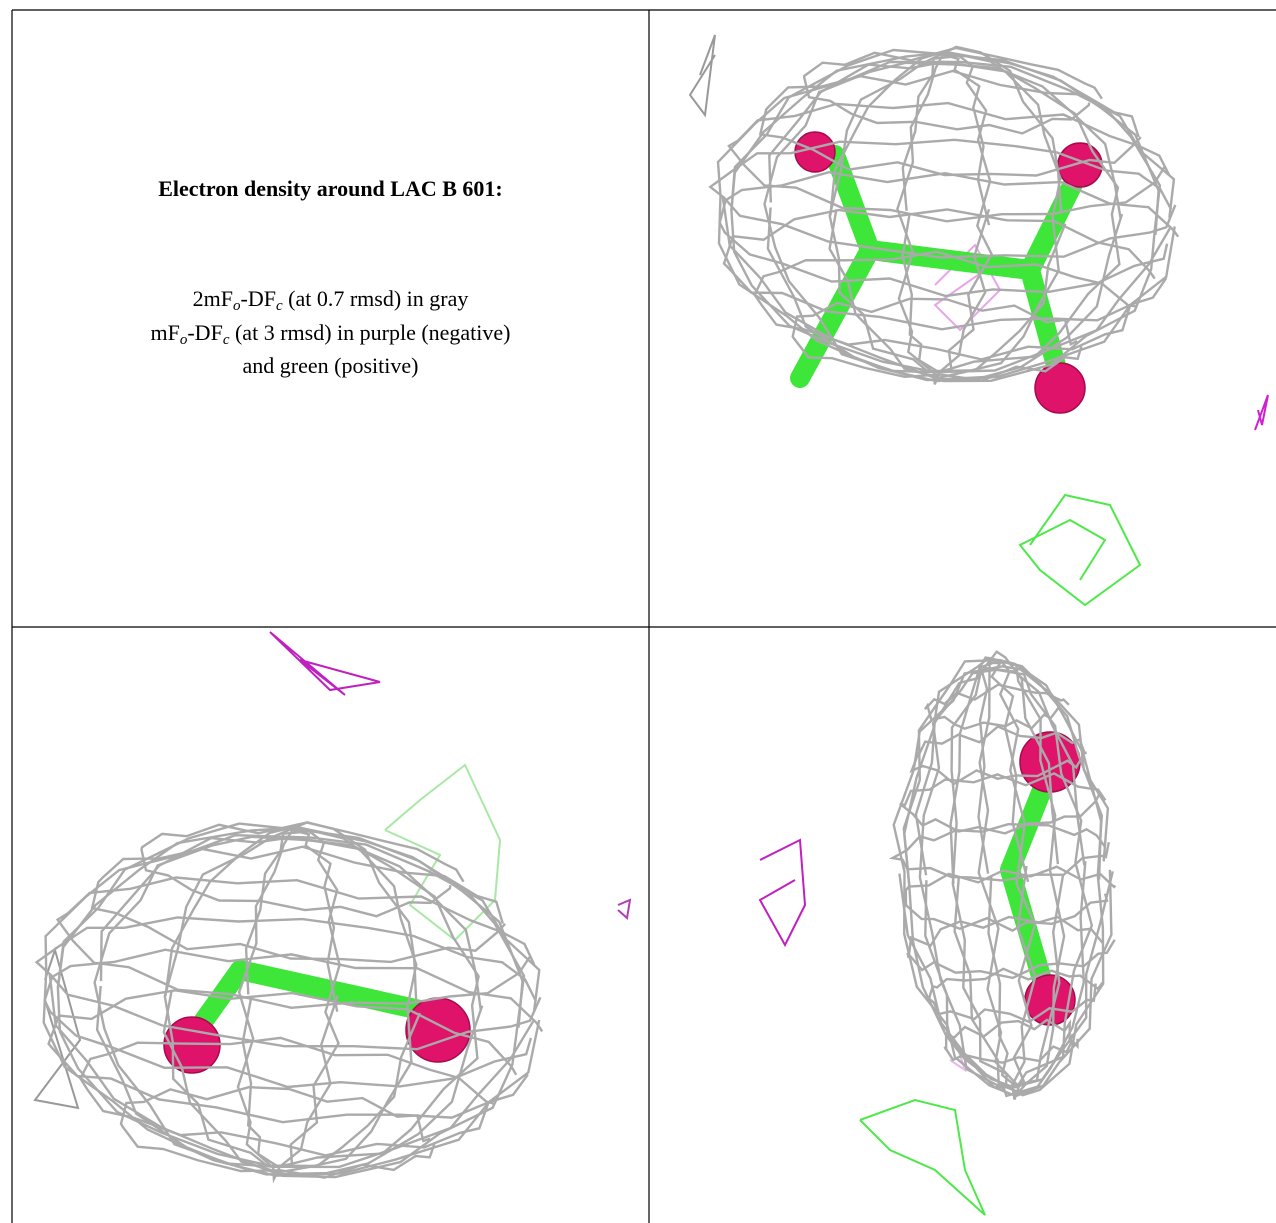  I want to click on caption-line: mFo-DFc (at 3 rmsd) in purple (negative), so click(330, 334).